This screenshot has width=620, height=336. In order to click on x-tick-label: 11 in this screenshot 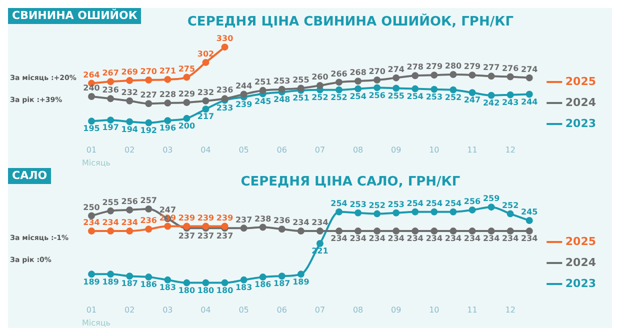, I will do `click(472, 310)`.